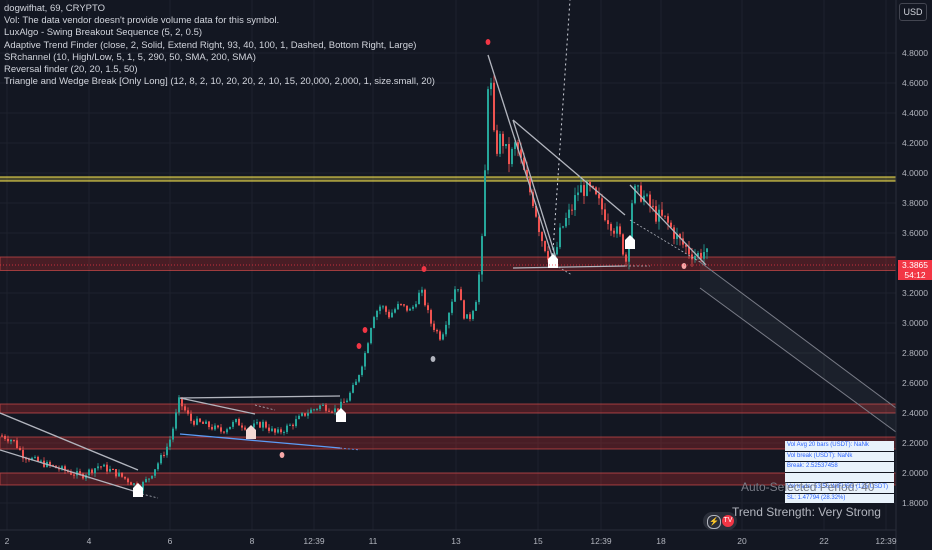 This screenshot has width=932, height=550. What do you see at coordinates (260, 397) in the screenshot?
I see `triangle-top-line` at bounding box center [260, 397].